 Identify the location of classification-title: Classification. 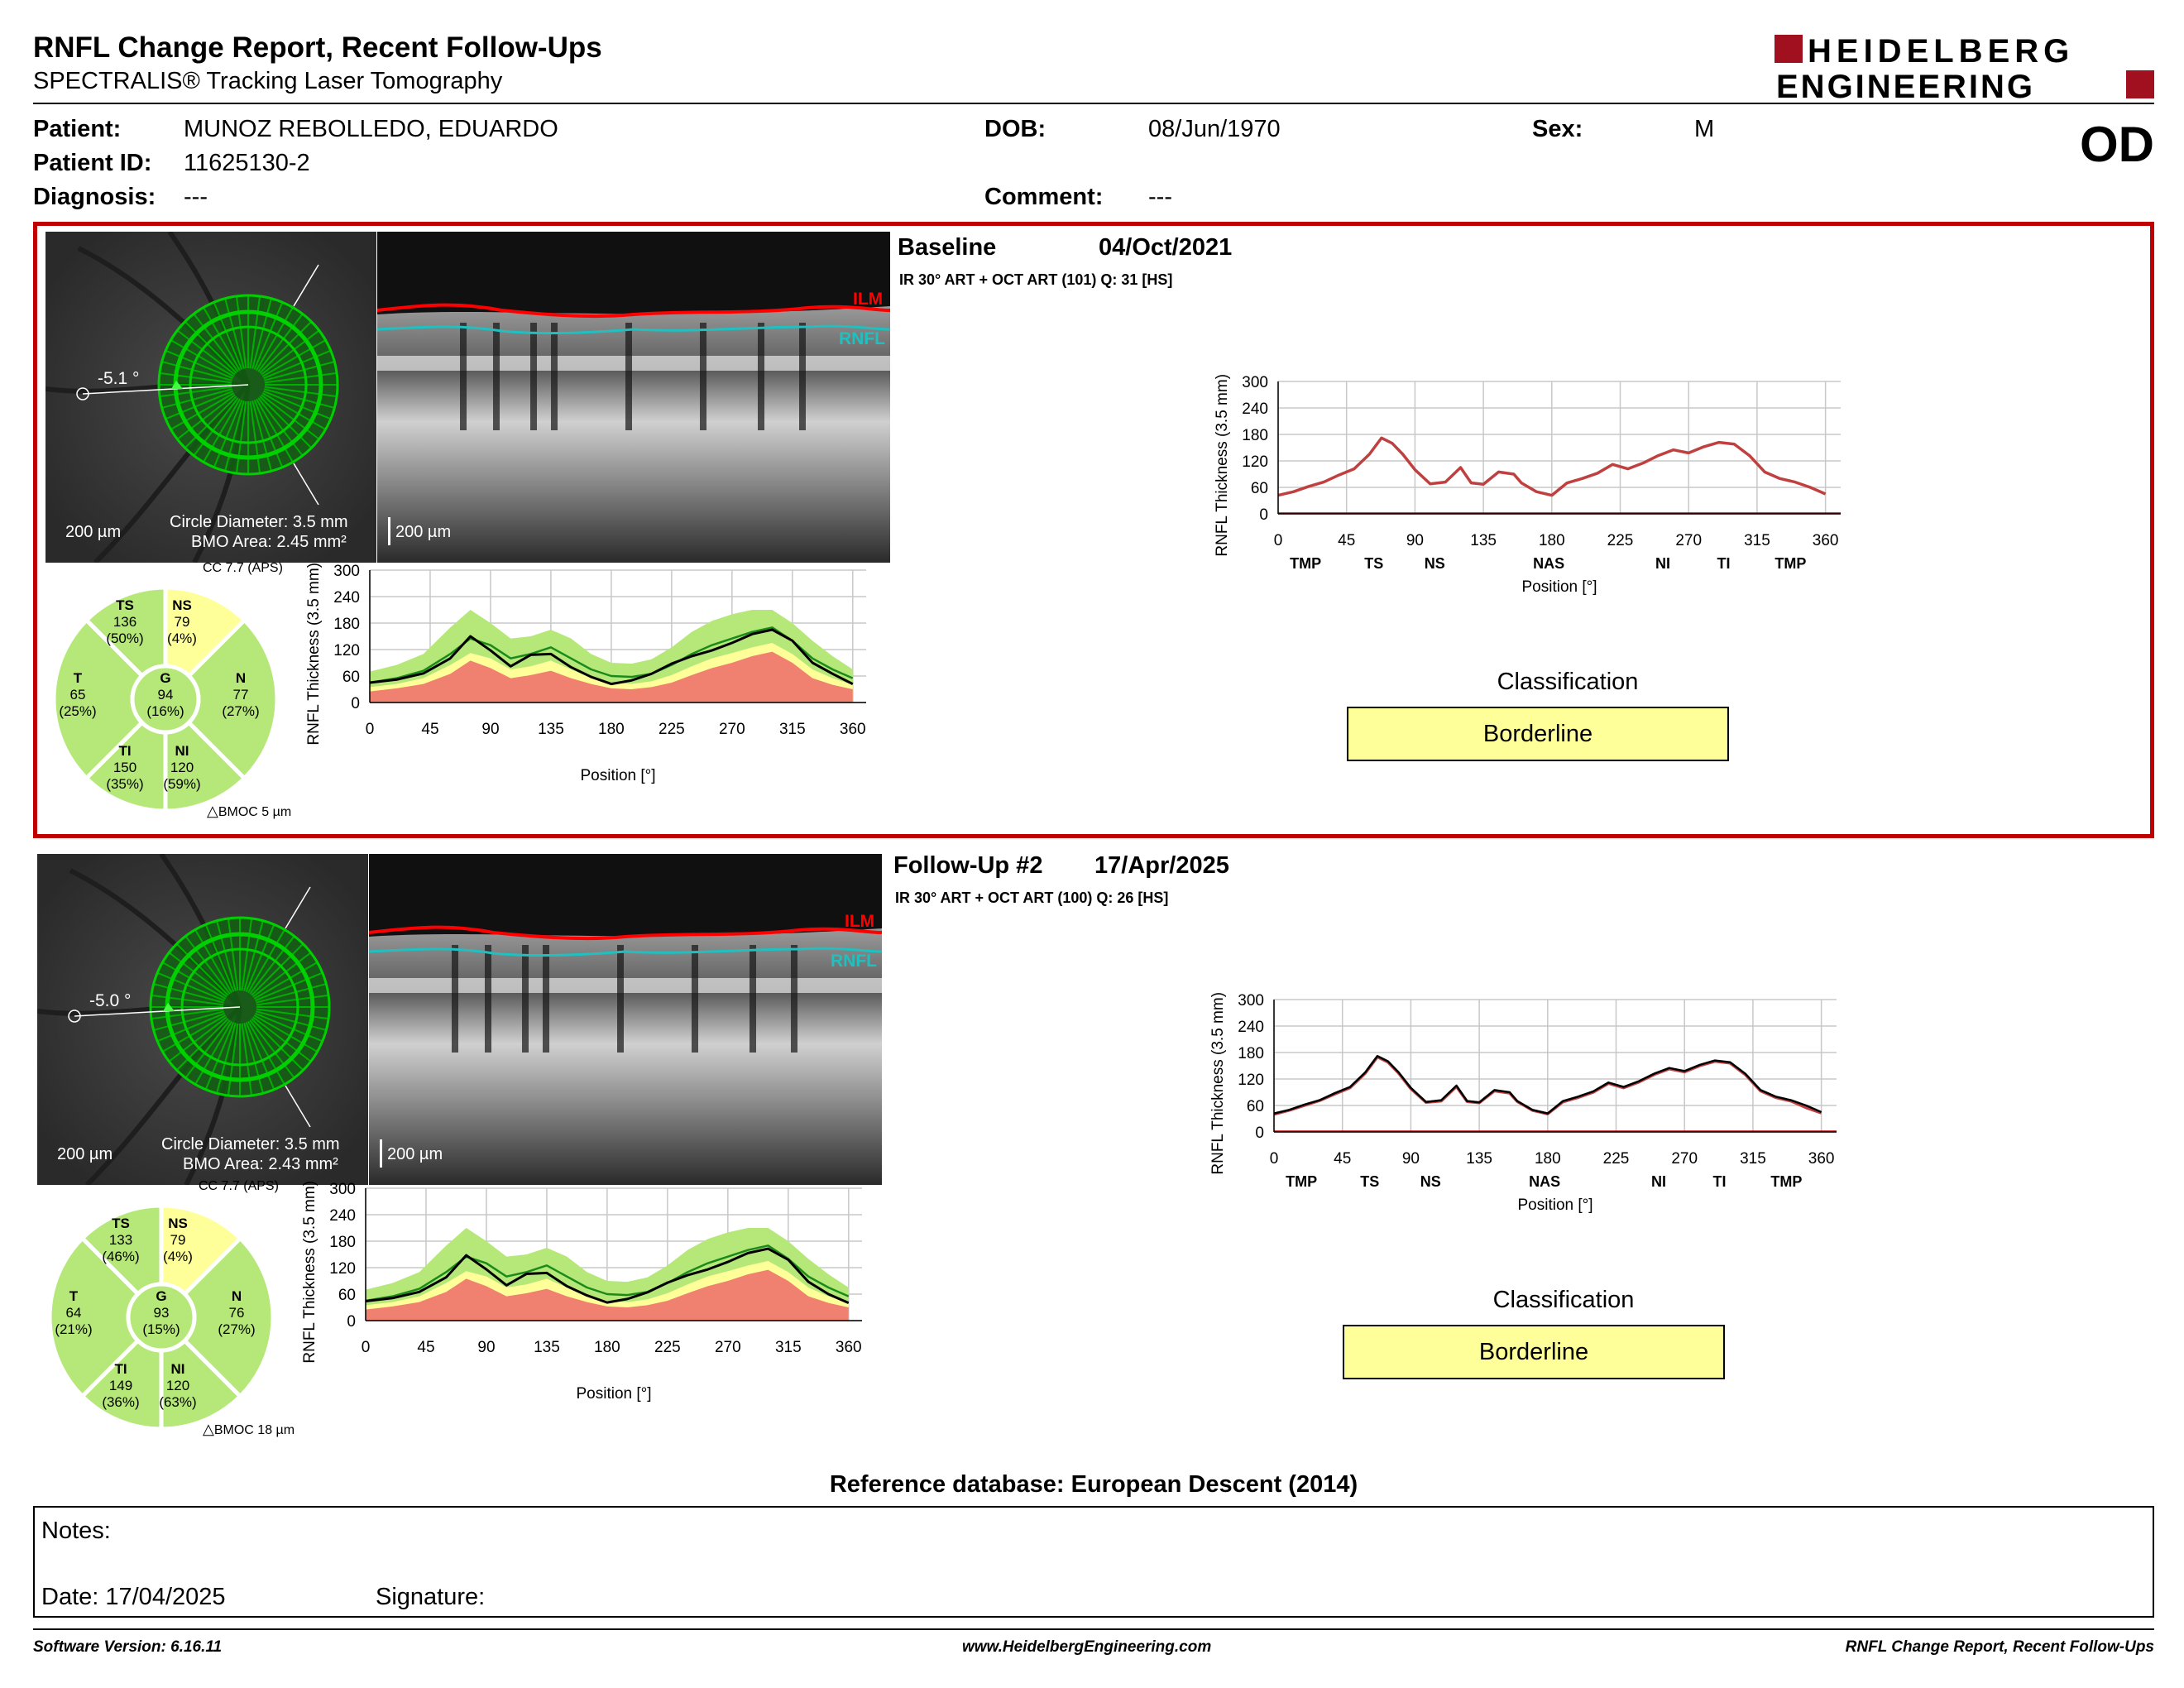
(1568, 682).